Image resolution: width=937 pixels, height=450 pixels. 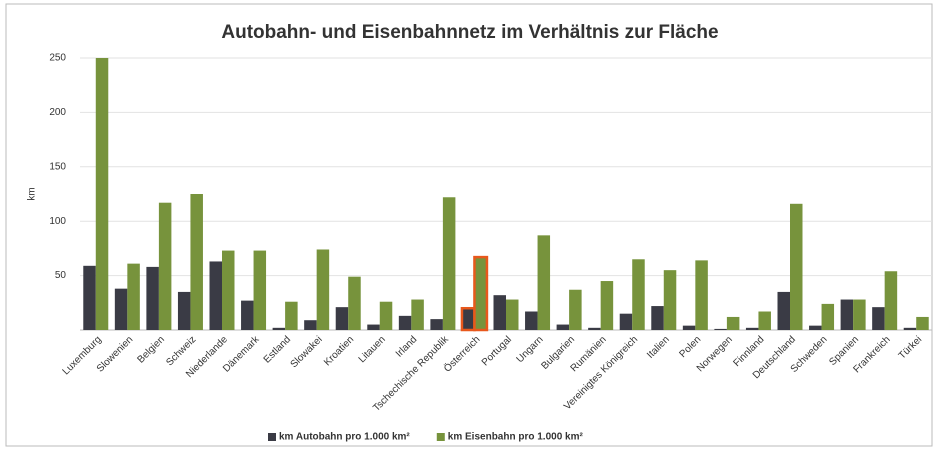 I want to click on legend-label: km Eisenbahn pro 1.000 km², so click(x=516, y=437).